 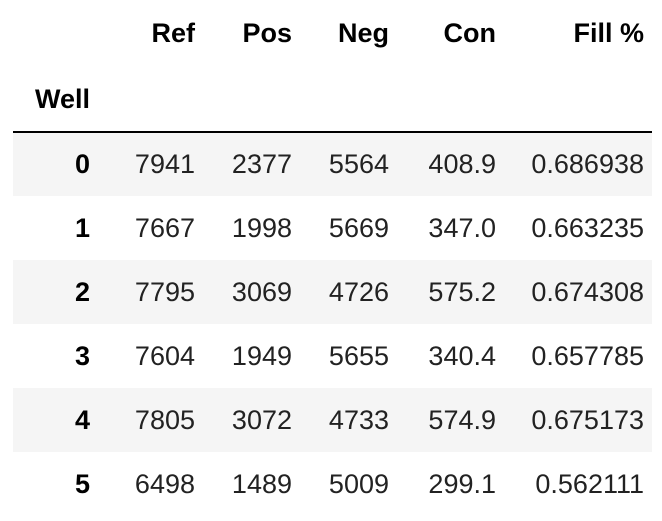 I want to click on cell-neg: 5009, so click(x=358, y=483).